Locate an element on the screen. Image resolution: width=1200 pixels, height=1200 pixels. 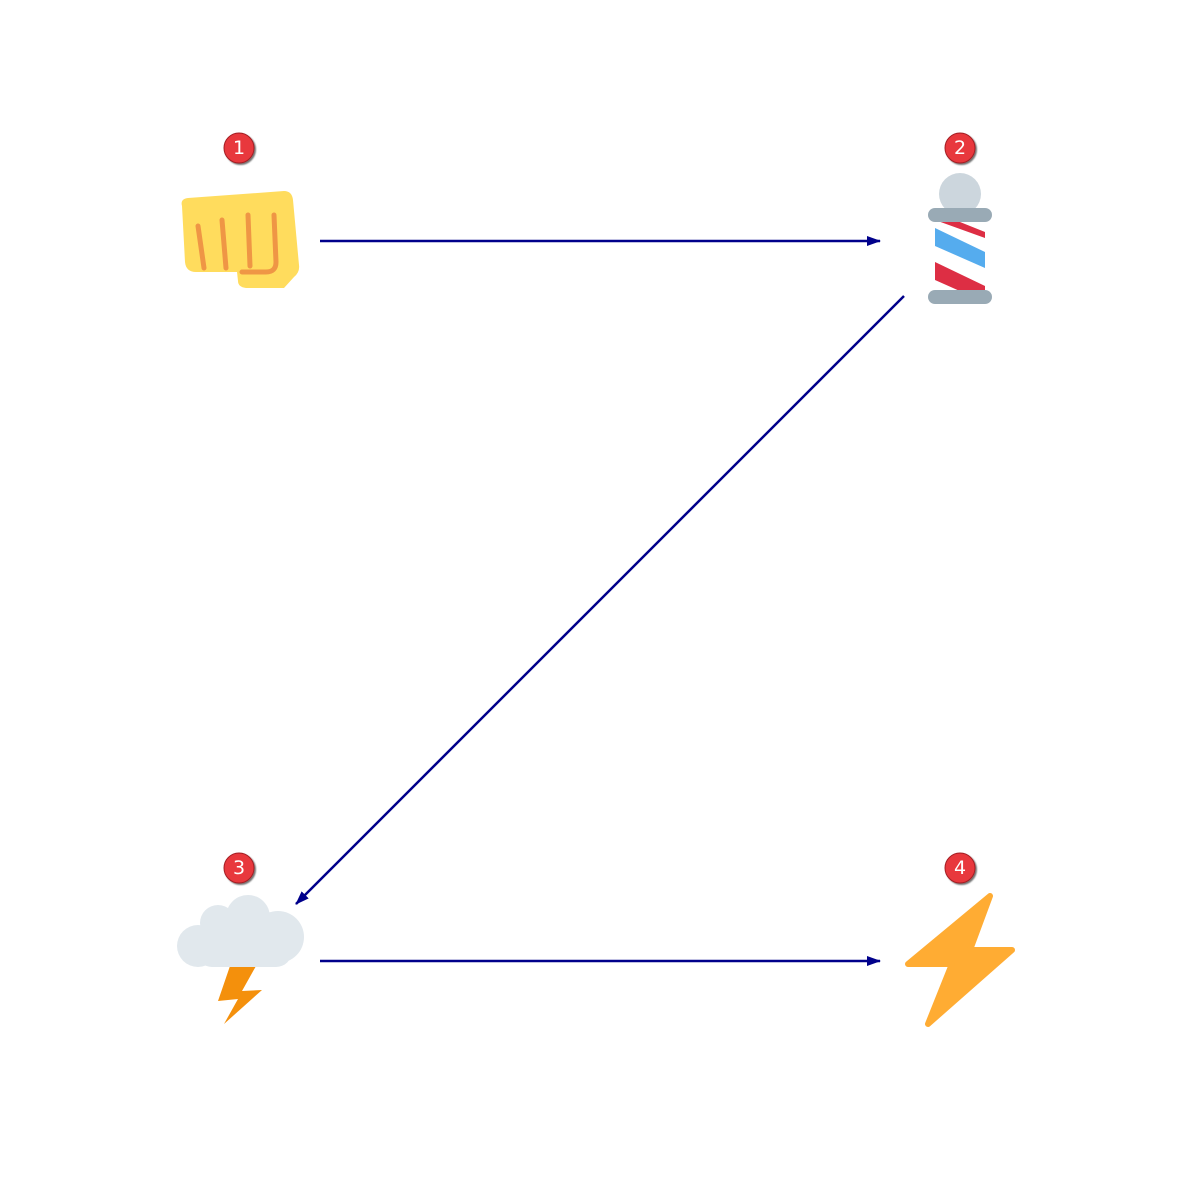
node-2: 2 is located at coordinates (960, 218).